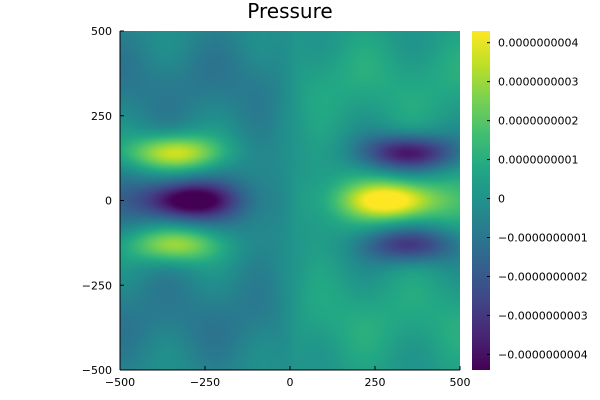 This screenshot has width=600, height=400. Describe the element at coordinates (97, 370) in the screenshot. I see `y-tick-label: −500` at that location.